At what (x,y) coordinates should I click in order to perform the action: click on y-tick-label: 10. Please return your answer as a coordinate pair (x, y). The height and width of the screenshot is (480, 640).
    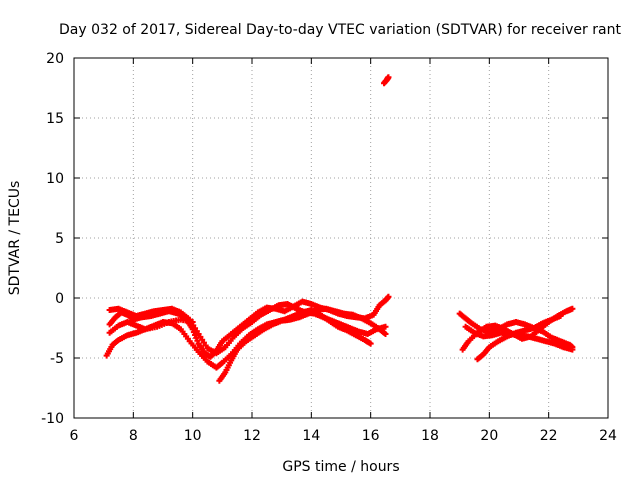
    Looking at the image, I should click on (55, 179).